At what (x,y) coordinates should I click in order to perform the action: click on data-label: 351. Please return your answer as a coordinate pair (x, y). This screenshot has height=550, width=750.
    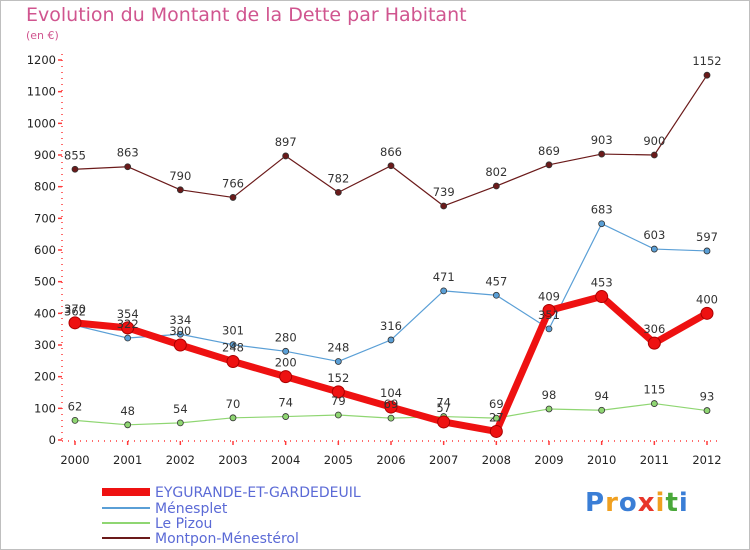
    Looking at the image, I should click on (549, 315).